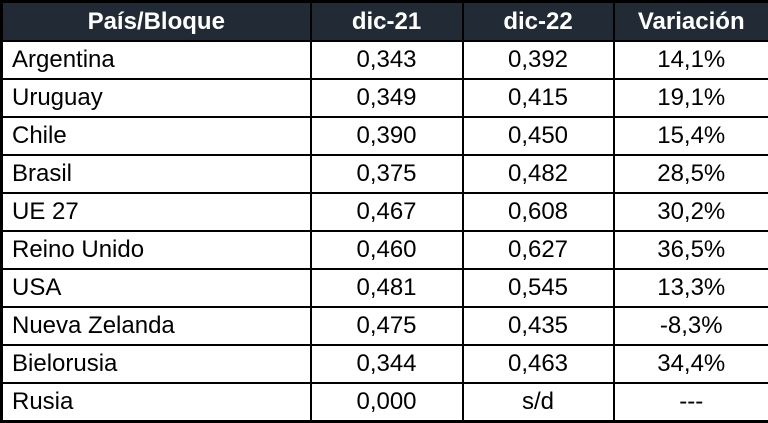 The image size is (768, 423). Describe the element at coordinates (538, 250) in the screenshot. I see `dic22-value-cell: 0,627` at that location.